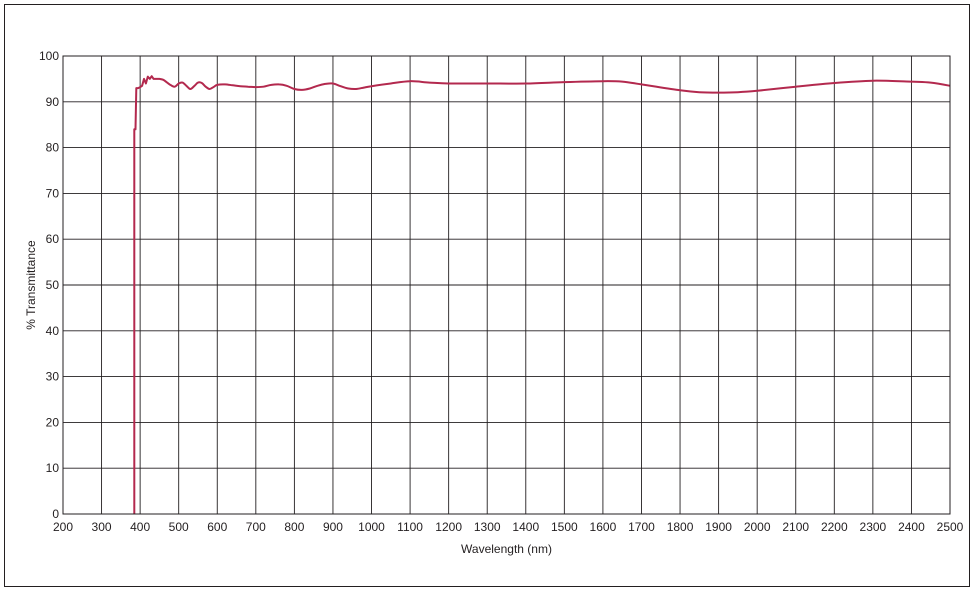 This screenshot has height=592, width=975. What do you see at coordinates (487, 527) in the screenshot?
I see `x-tick-label: 1300` at bounding box center [487, 527].